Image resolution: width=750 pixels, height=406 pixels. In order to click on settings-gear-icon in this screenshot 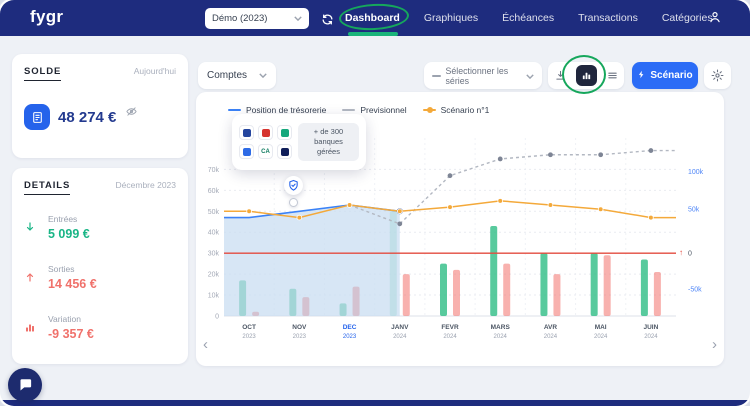, I will do `click(717, 75)`.